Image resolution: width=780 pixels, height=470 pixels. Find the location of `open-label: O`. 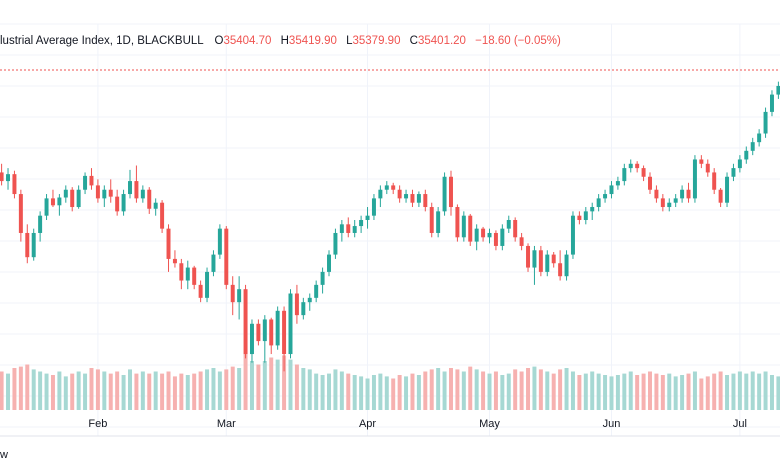

open-label: O is located at coordinates (218, 41).